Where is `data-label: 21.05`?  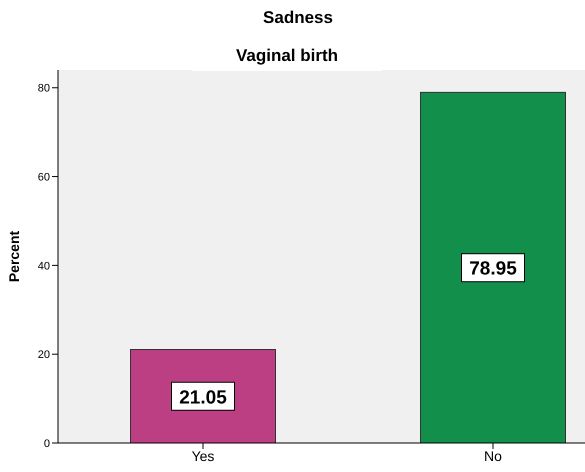
data-label: 21.05 is located at coordinates (203, 397).